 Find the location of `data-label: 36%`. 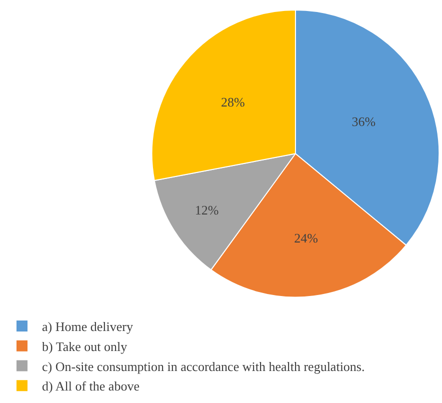

data-label: 36% is located at coordinates (364, 122).